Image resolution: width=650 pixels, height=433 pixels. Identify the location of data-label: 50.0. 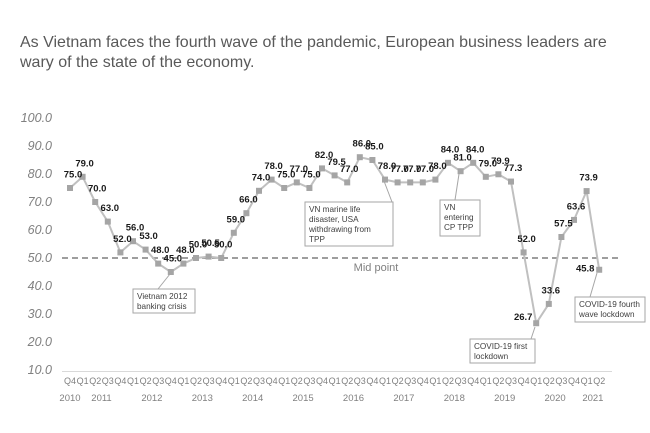
(223, 245).